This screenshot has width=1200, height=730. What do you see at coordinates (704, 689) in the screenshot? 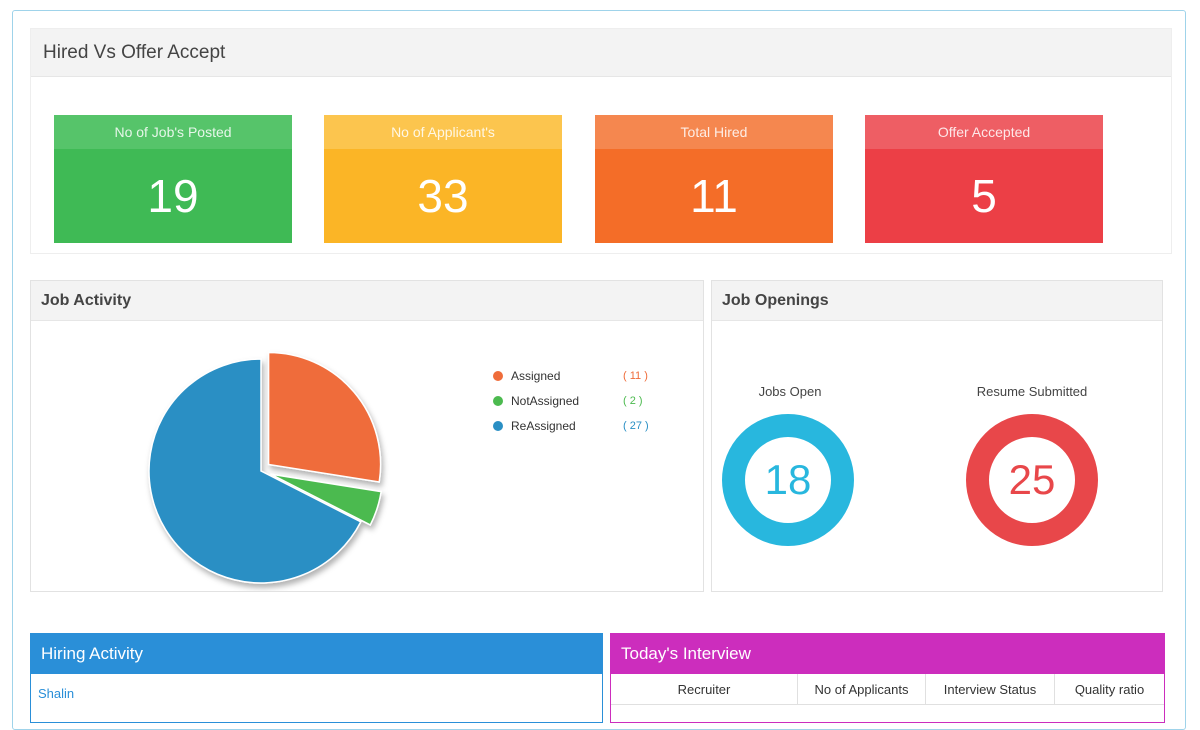
I see `col-recruiter: Recruiter` at bounding box center [704, 689].